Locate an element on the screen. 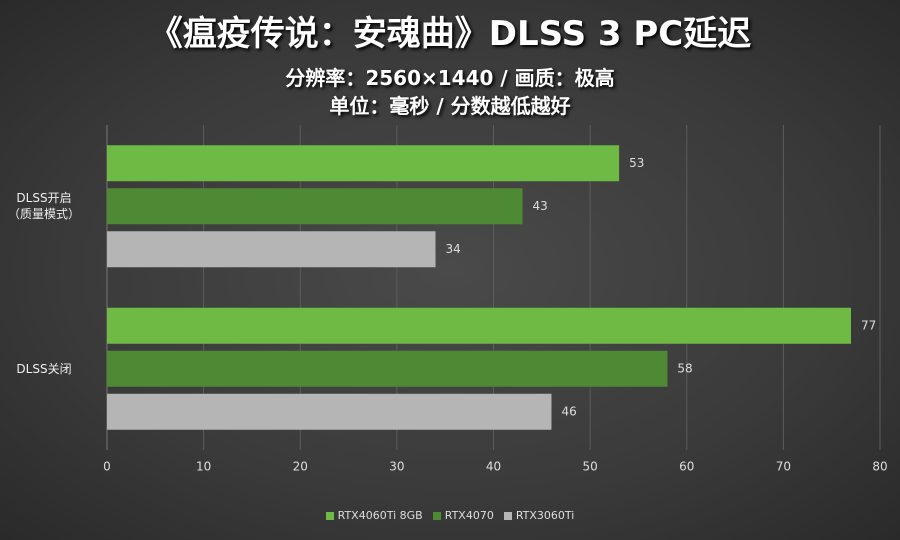 Image resolution: width=900 pixels, height=540 pixels. y-tick-label: DLSS开启 （质量模式） is located at coordinates (43, 206).